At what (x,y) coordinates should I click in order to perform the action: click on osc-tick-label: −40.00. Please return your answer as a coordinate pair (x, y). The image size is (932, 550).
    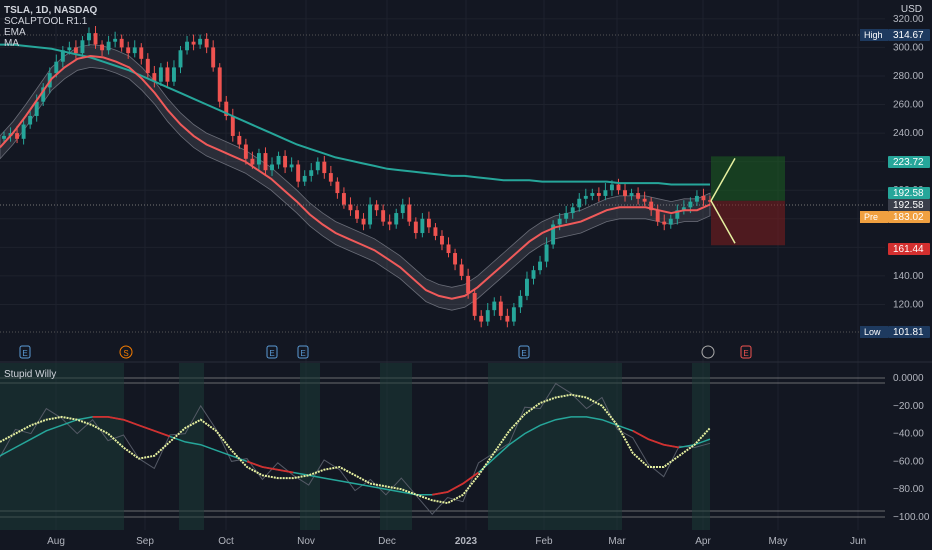
    Looking at the image, I should click on (908, 434).